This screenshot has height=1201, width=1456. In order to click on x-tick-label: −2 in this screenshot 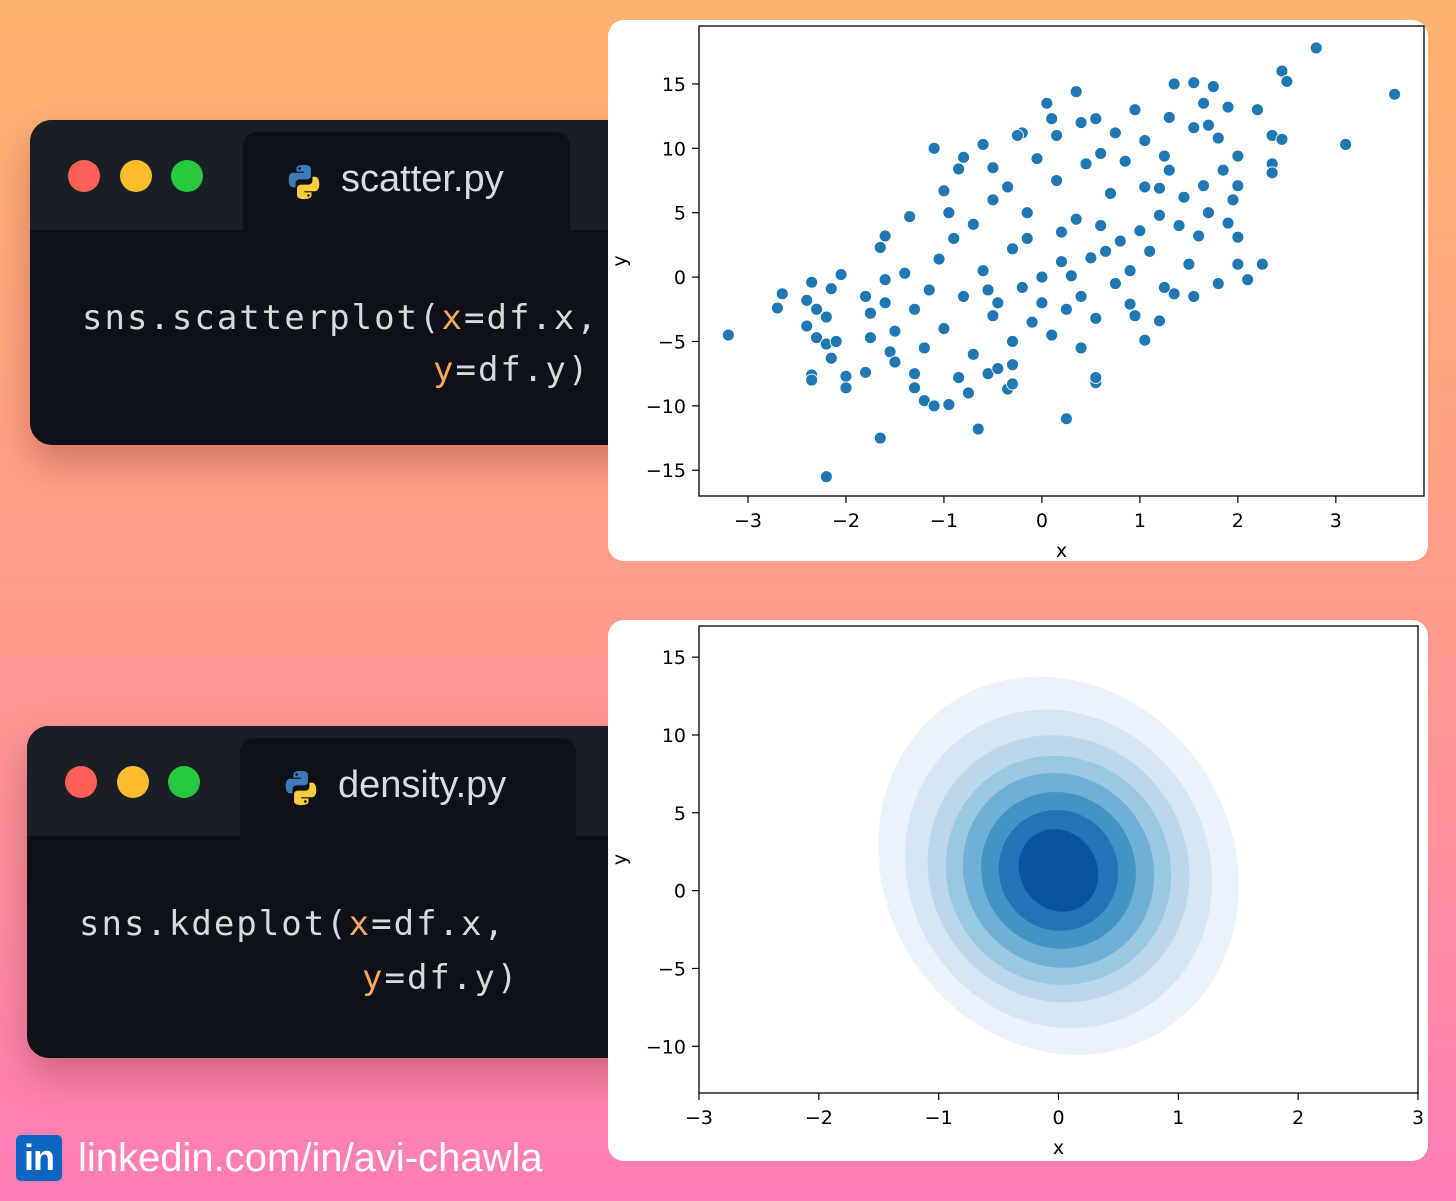, I will do `click(846, 521)`.